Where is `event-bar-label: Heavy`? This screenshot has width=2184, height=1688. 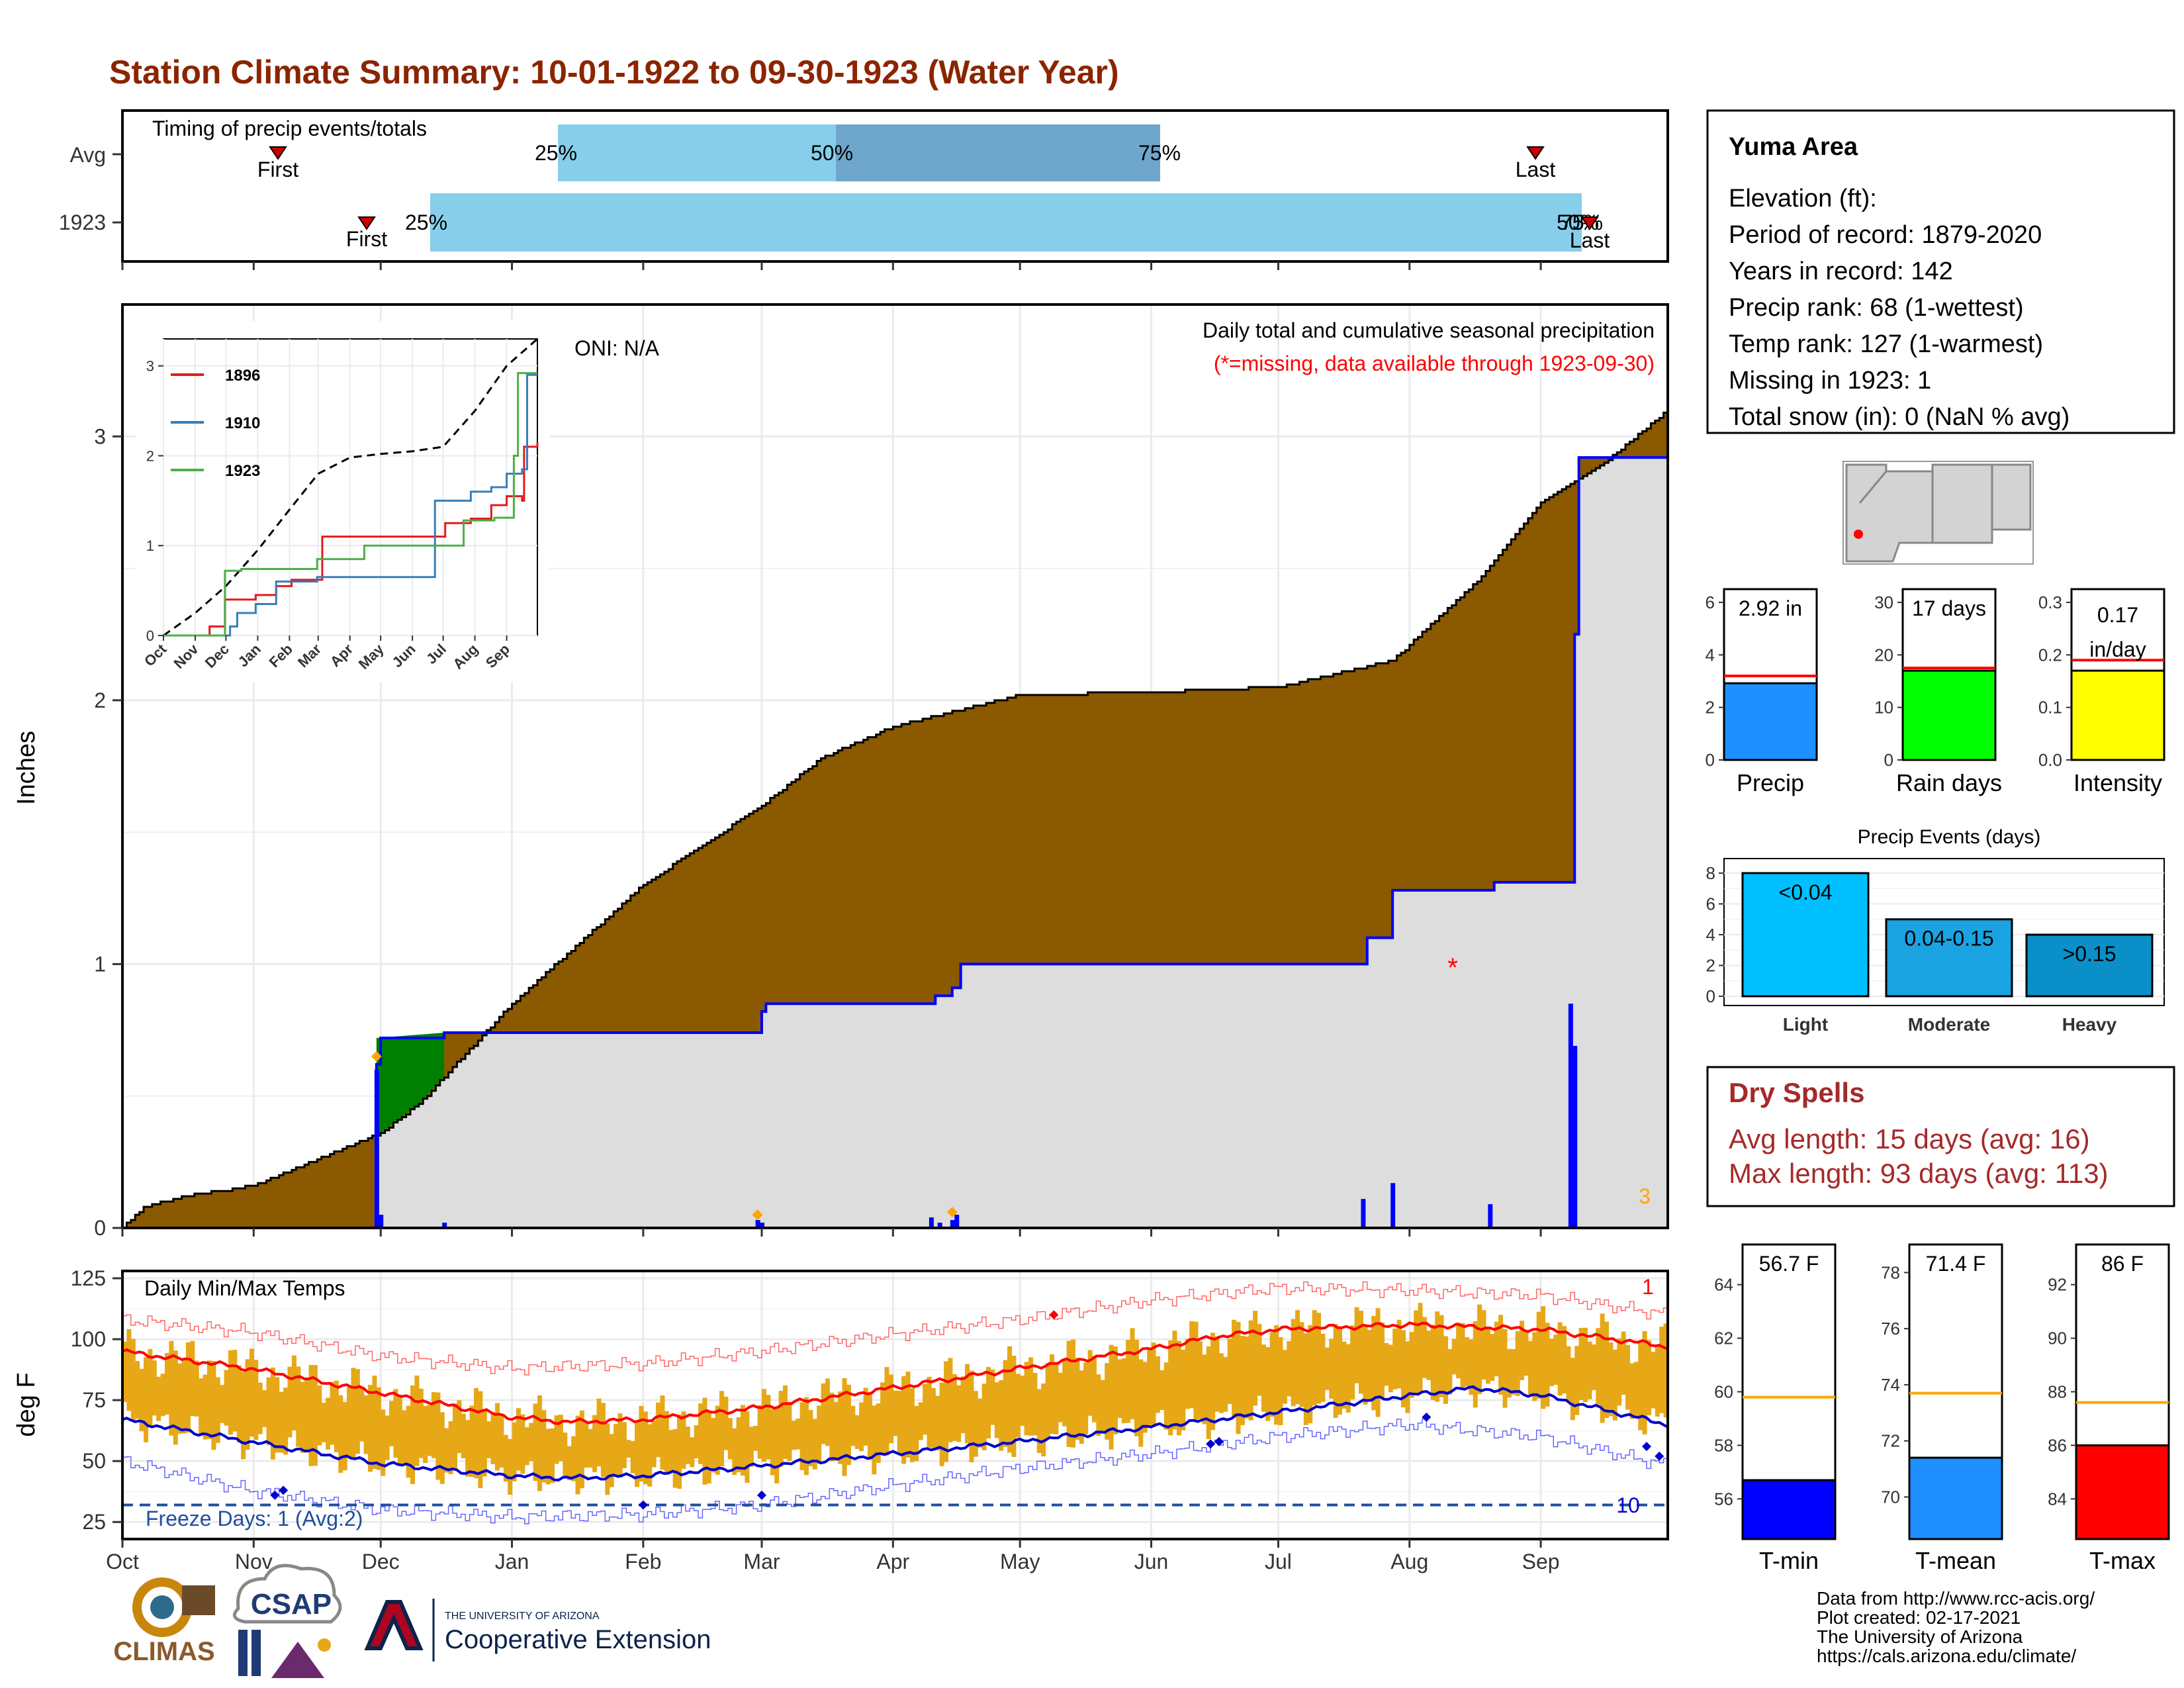
event-bar-label: Heavy is located at coordinates (2089, 1024).